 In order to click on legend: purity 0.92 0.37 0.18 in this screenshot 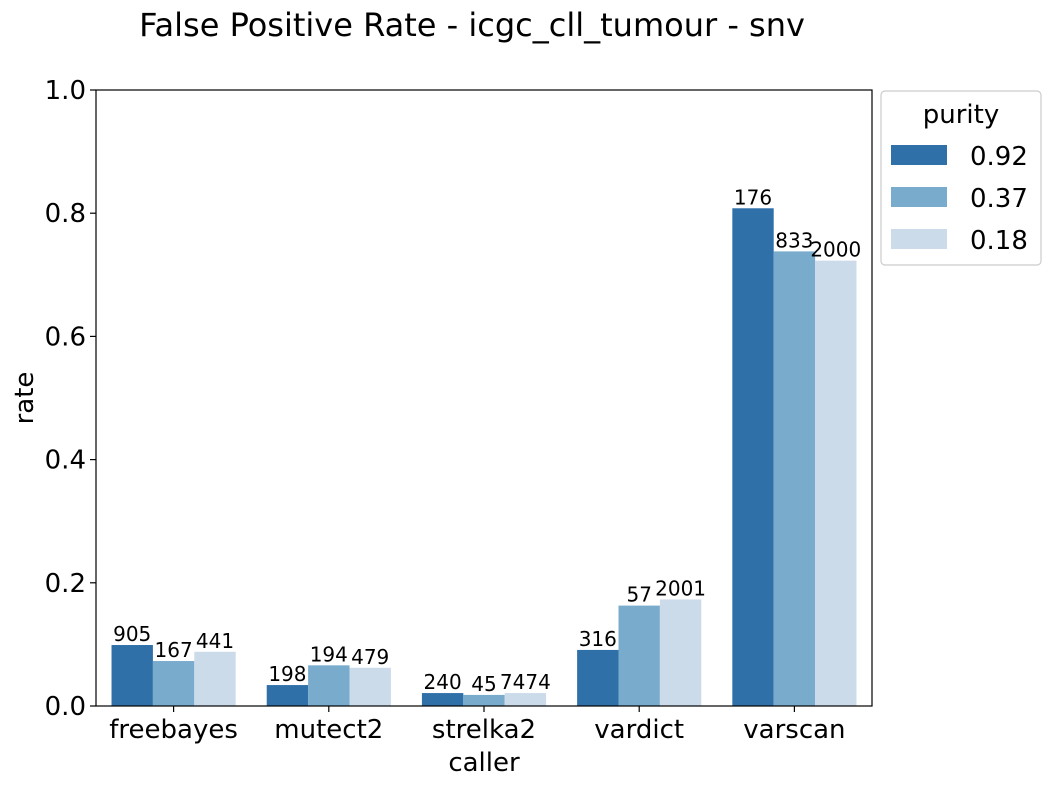, I will do `click(961, 178)`.